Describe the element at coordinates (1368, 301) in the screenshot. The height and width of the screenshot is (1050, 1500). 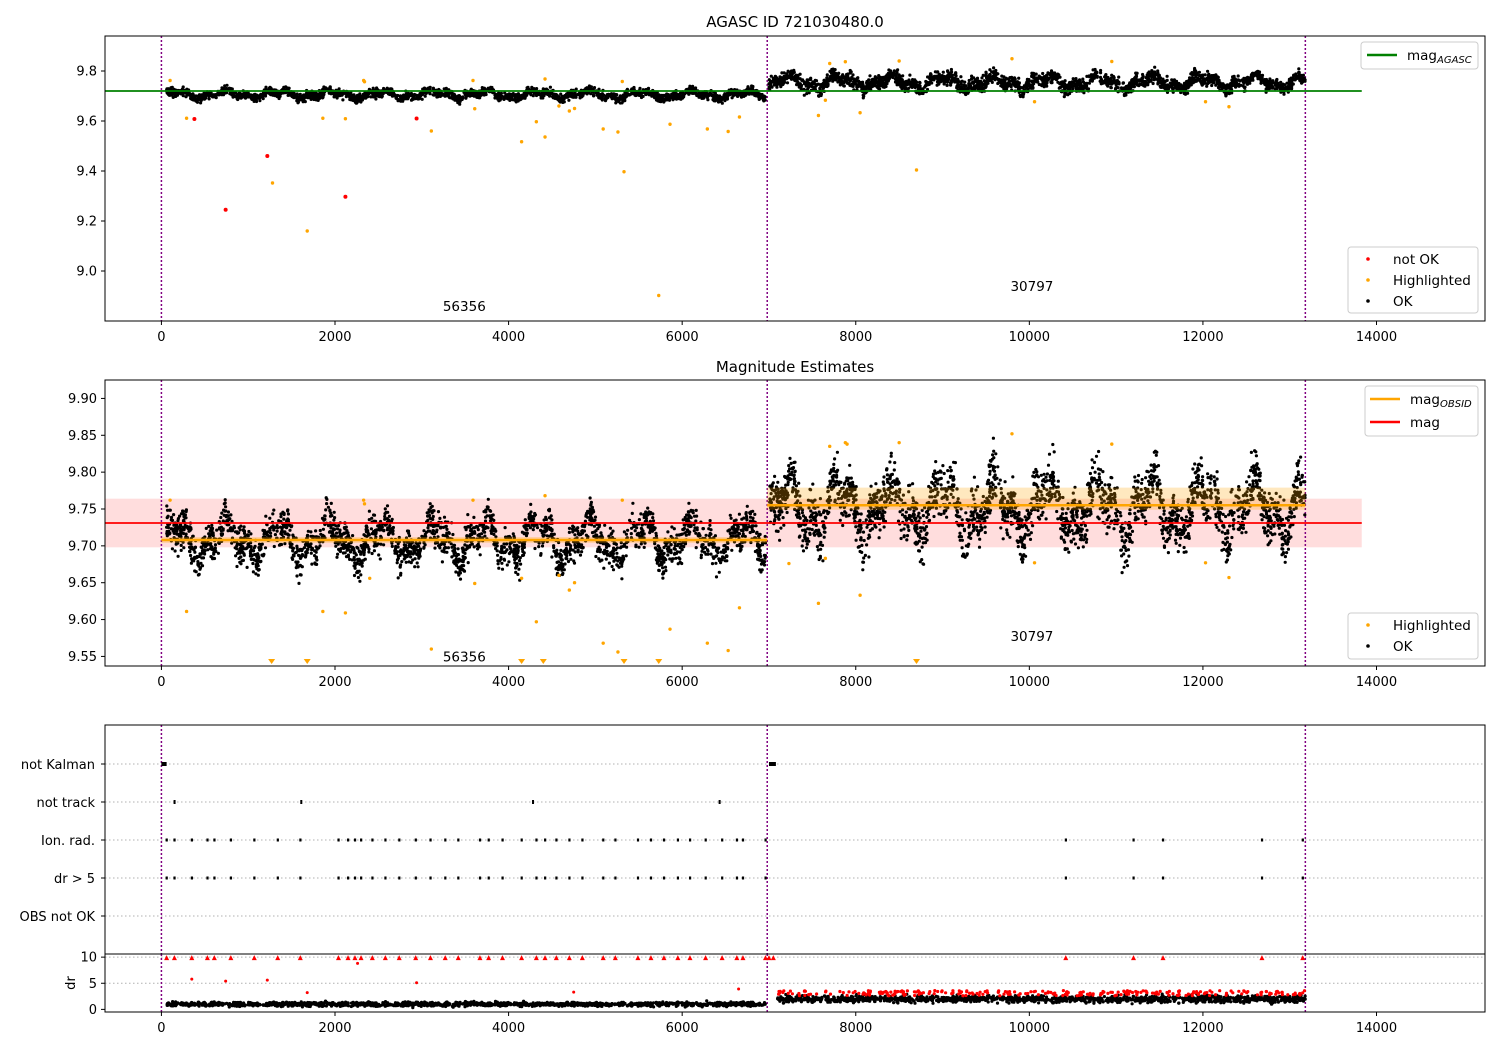
I see `legend-marker-swatch` at that location.